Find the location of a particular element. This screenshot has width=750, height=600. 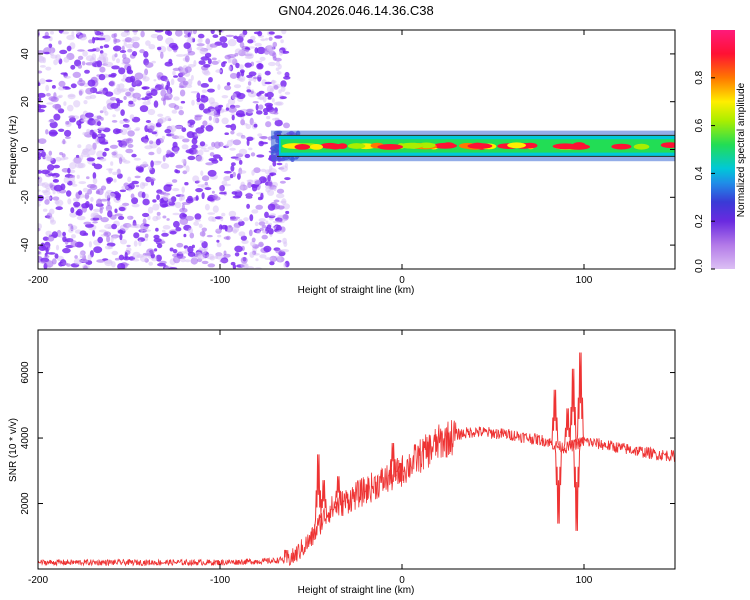

snr-x-axis-label: Height of straight line (km) is located at coordinates (356, 590).